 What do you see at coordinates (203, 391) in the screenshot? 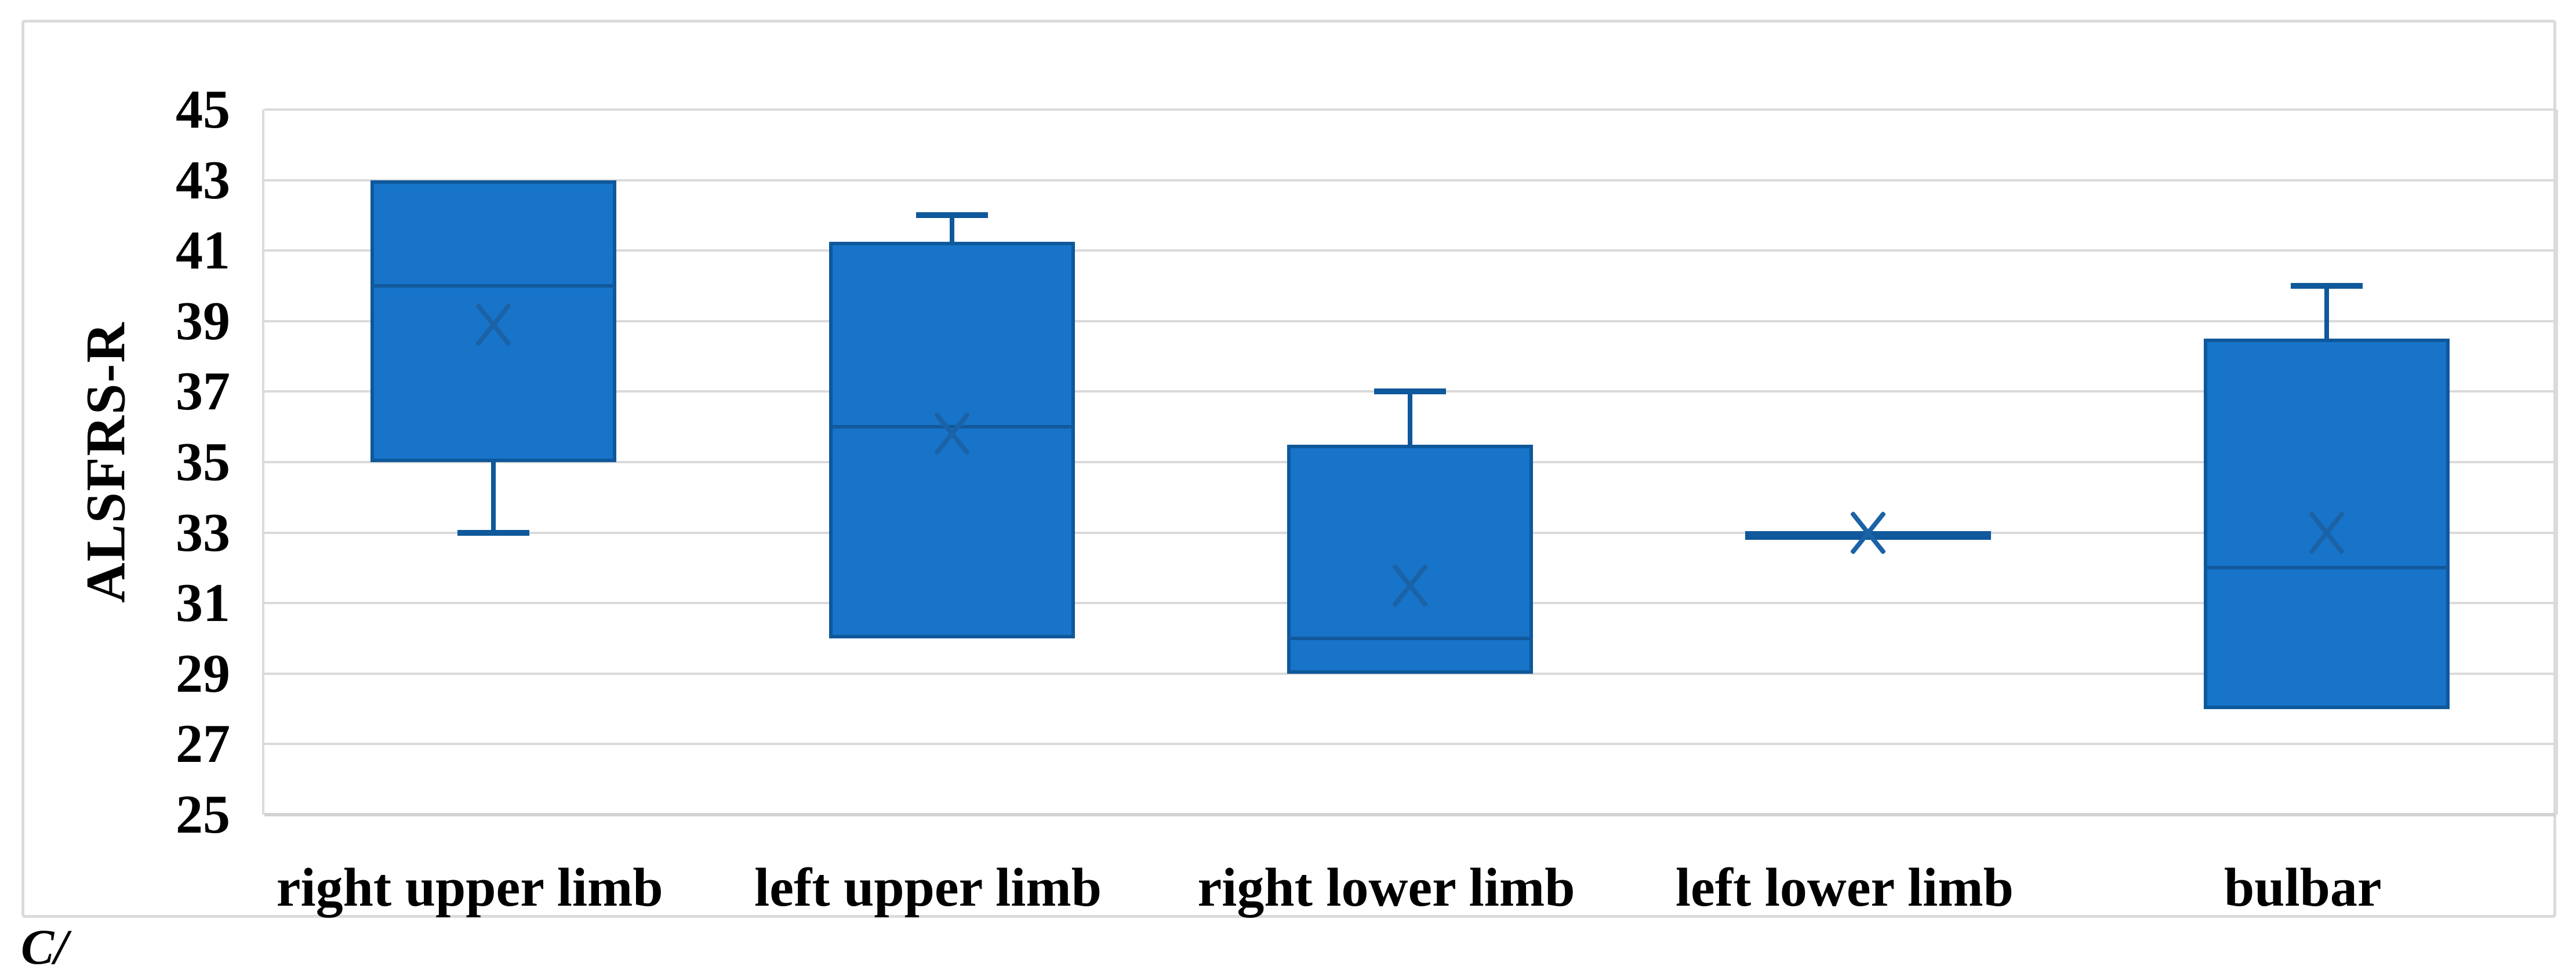
I see `y-tick-label: 37` at bounding box center [203, 391].